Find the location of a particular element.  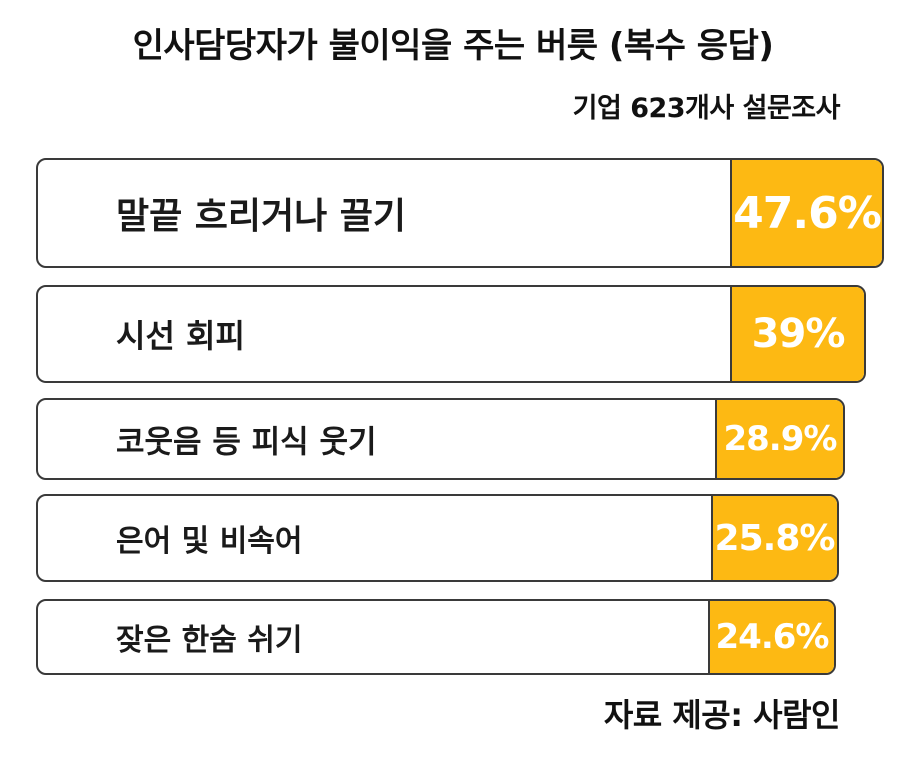

bar-value-label: 25.8% is located at coordinates (773, 538).